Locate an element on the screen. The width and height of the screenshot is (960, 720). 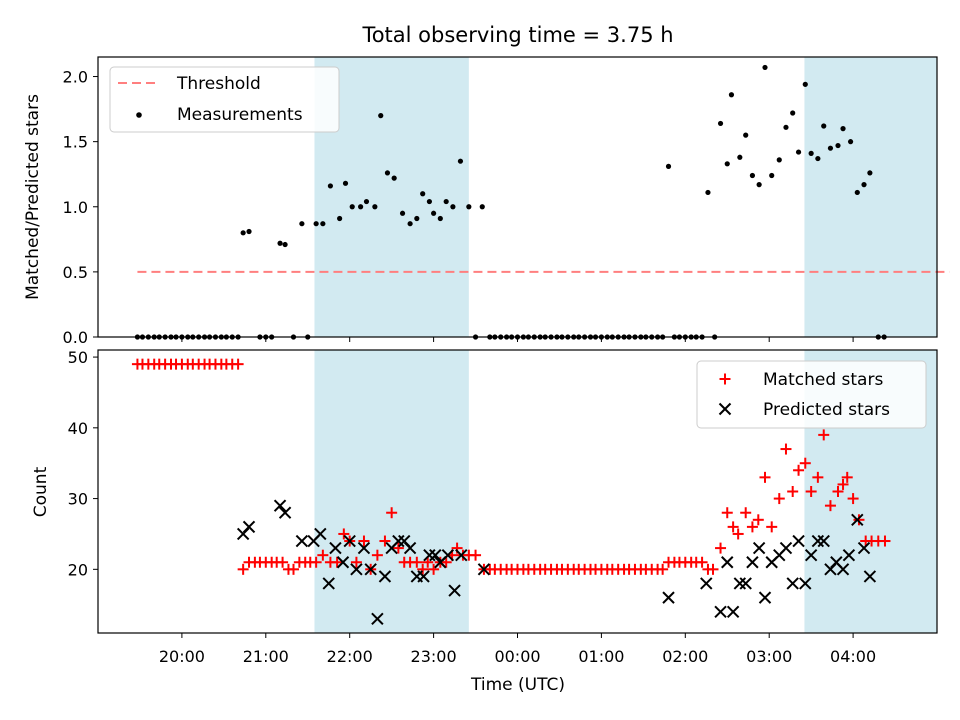
top-legend: Threshold Measurements is located at coordinates (224, 99).